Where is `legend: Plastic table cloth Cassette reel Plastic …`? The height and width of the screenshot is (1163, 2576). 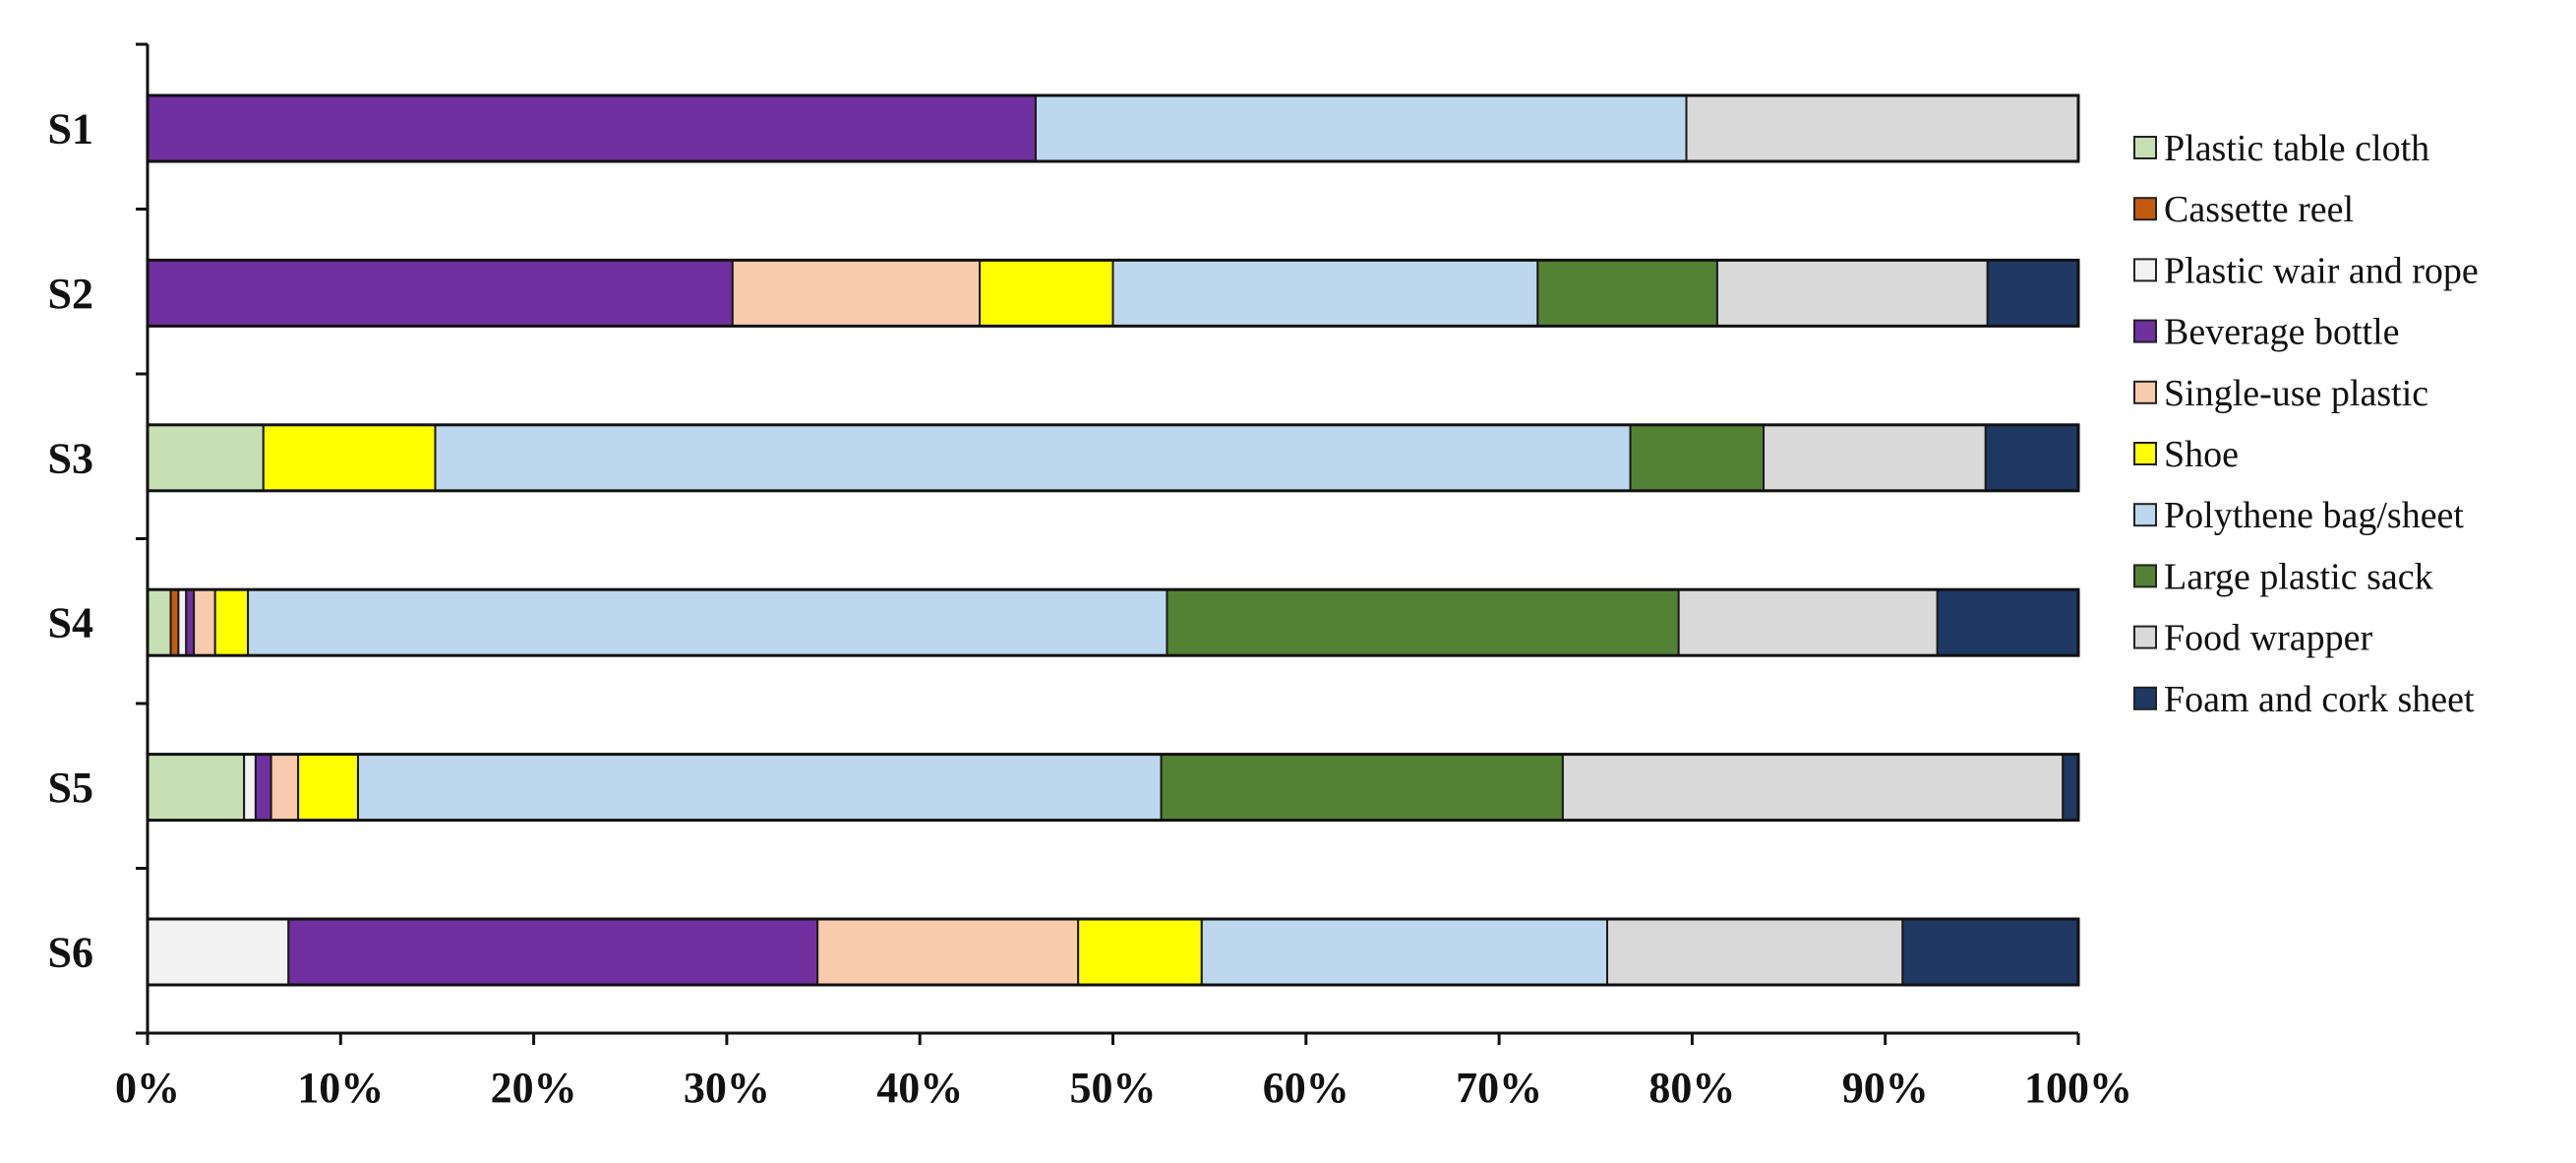 legend: Plastic table cloth Cassette reel Plastic … is located at coordinates (2306, 424).